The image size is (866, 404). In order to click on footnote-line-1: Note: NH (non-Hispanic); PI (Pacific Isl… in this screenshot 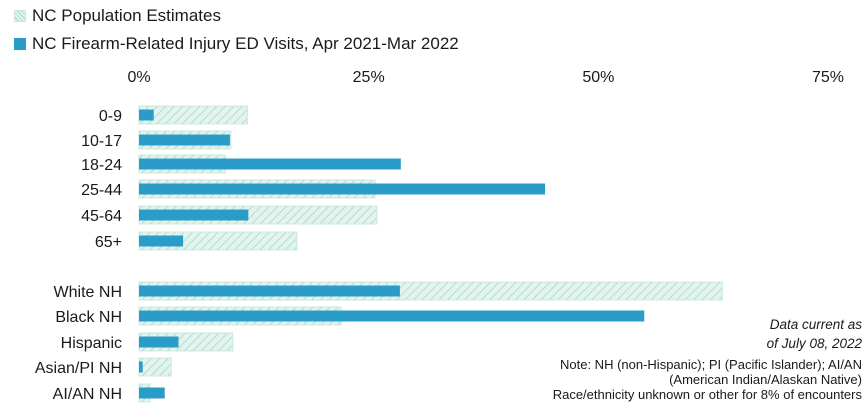, I will do `click(711, 364)`.